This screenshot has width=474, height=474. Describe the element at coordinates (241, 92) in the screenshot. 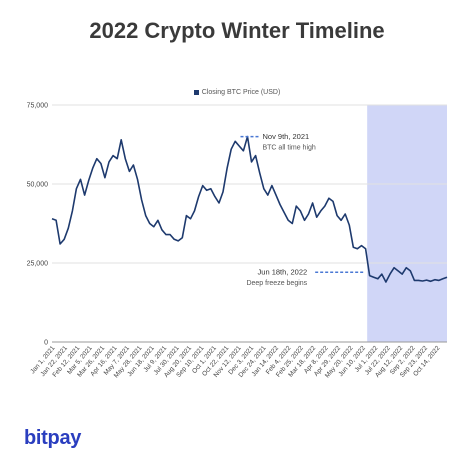

I see `legend-label: Closing BTC Price (USD)` at that location.